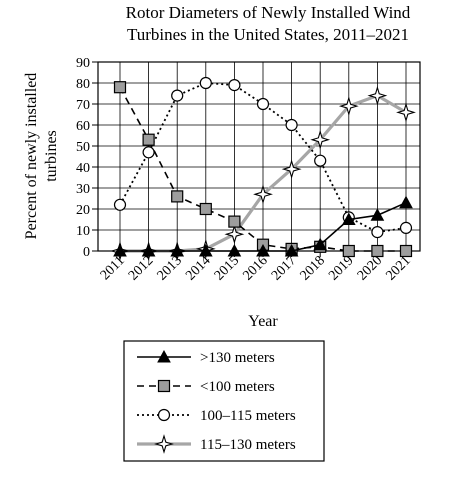 The image size is (461, 481). What do you see at coordinates (83, 84) in the screenshot?
I see `y-tick-label: 80` at bounding box center [83, 84].